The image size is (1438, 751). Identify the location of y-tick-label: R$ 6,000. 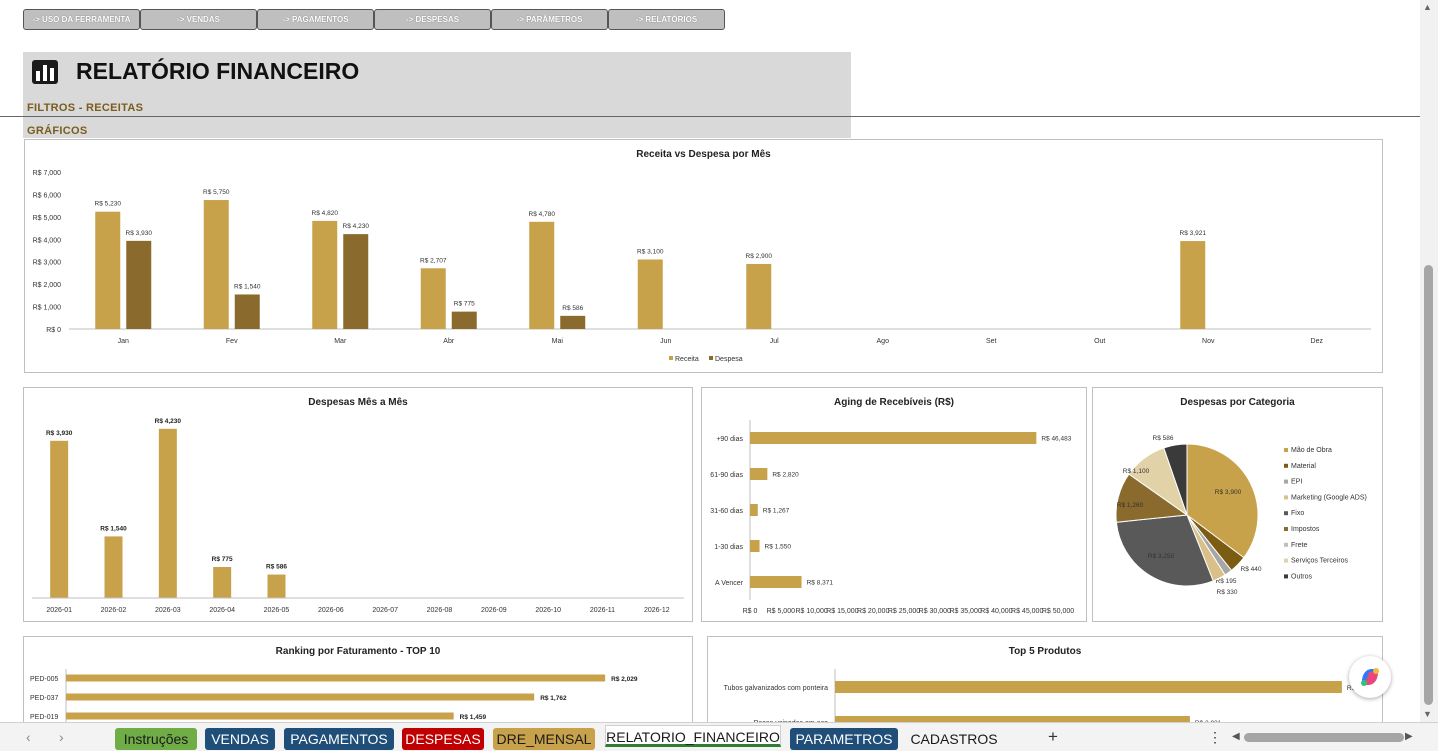
(47, 195).